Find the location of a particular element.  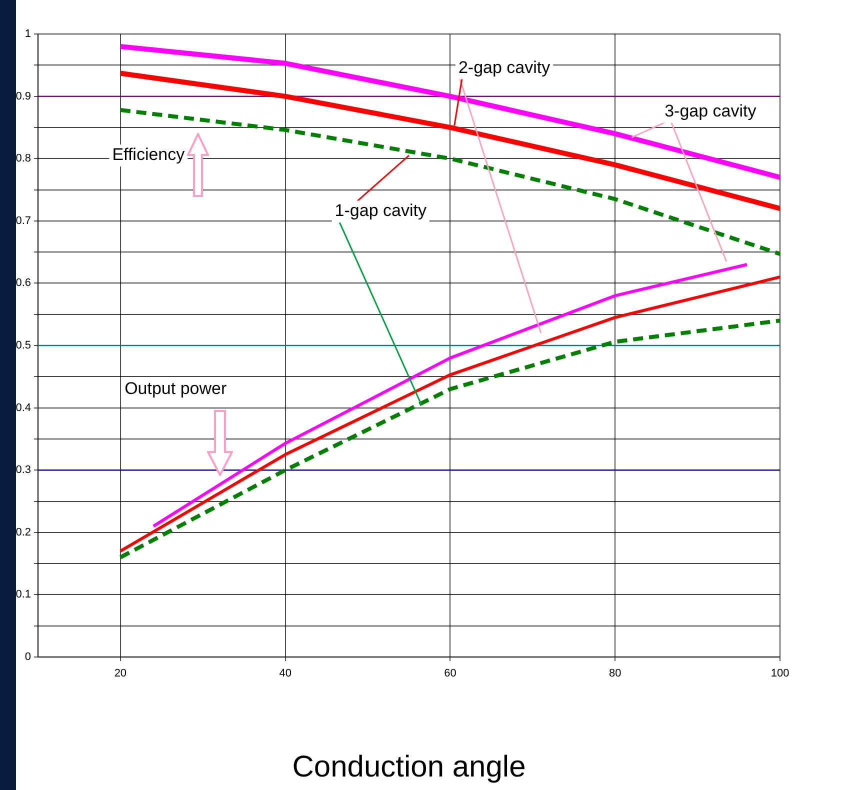

annotation: 2-gap cavity is located at coordinates (504, 67).